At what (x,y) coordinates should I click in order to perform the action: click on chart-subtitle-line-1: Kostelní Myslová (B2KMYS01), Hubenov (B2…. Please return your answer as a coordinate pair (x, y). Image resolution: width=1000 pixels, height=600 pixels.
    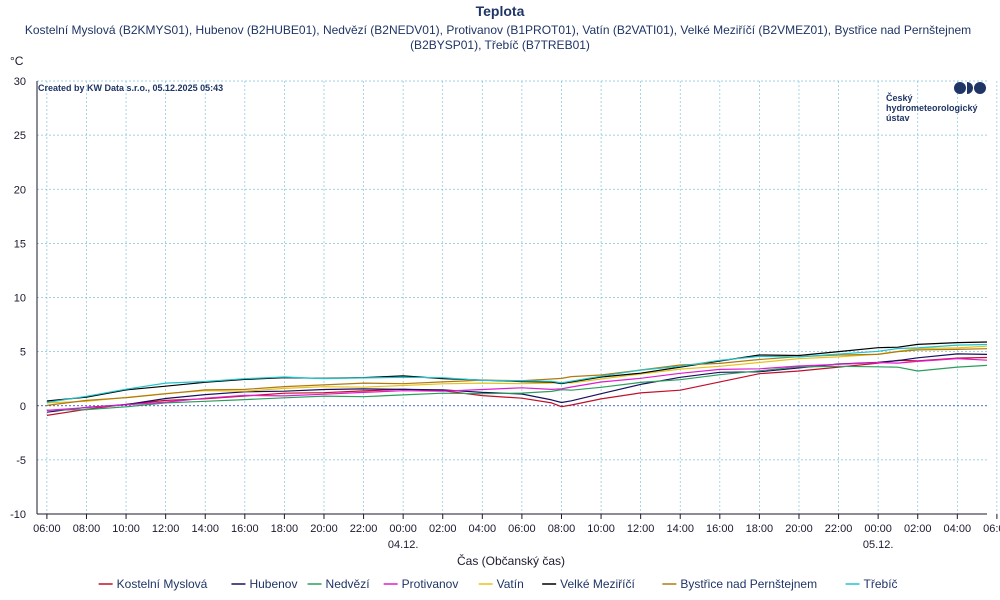
    Looking at the image, I should click on (498, 30).